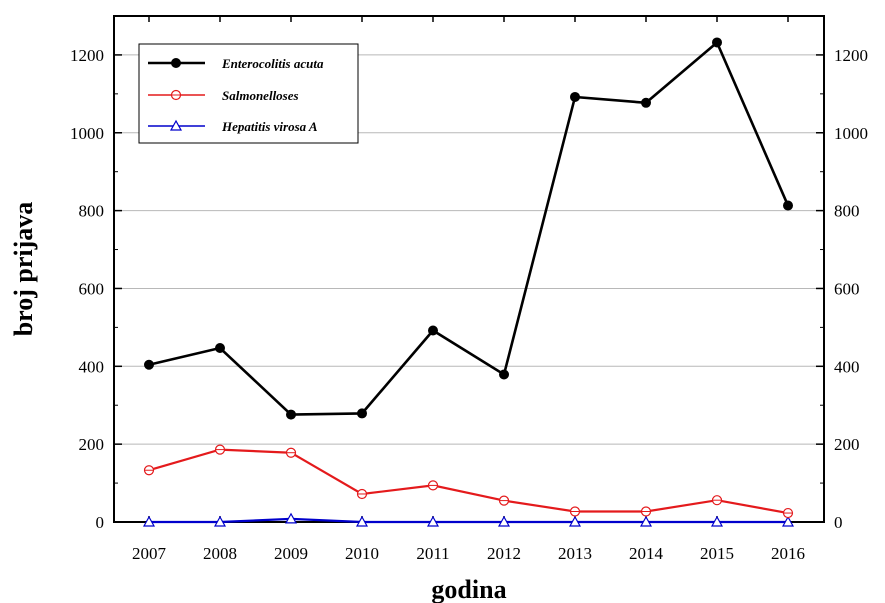  Describe the element at coordinates (149, 553) in the screenshot. I see `x-tick-label: 2007` at that location.